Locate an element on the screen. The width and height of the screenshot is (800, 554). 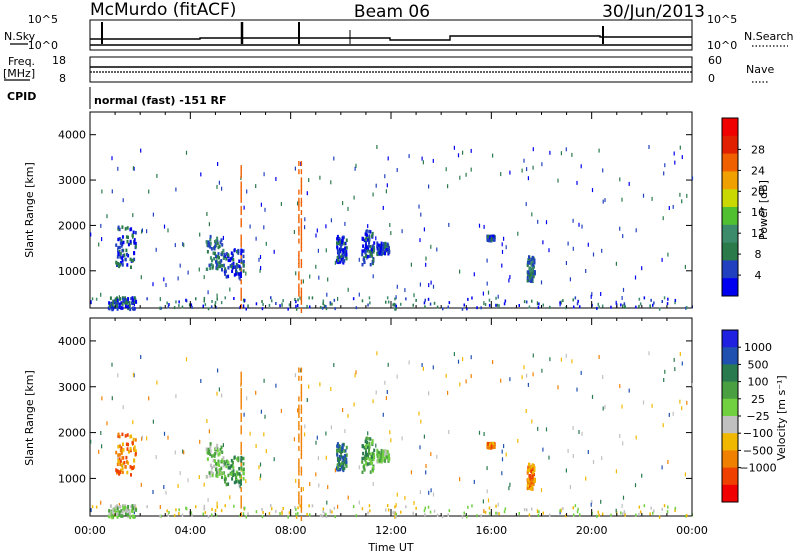
y-tick-label: 3000 is located at coordinates (72, 180).